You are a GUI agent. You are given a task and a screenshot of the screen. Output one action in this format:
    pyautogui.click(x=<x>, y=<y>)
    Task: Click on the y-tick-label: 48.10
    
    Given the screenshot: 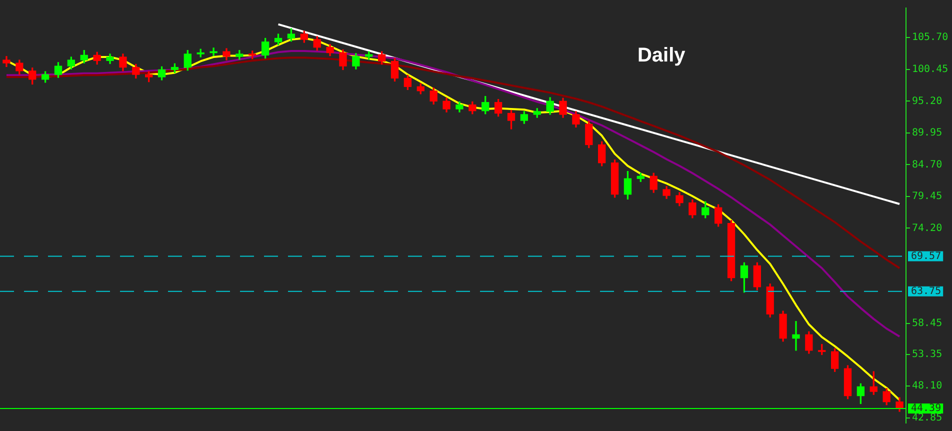 What is the action you would take?
    pyautogui.click(x=927, y=386)
    